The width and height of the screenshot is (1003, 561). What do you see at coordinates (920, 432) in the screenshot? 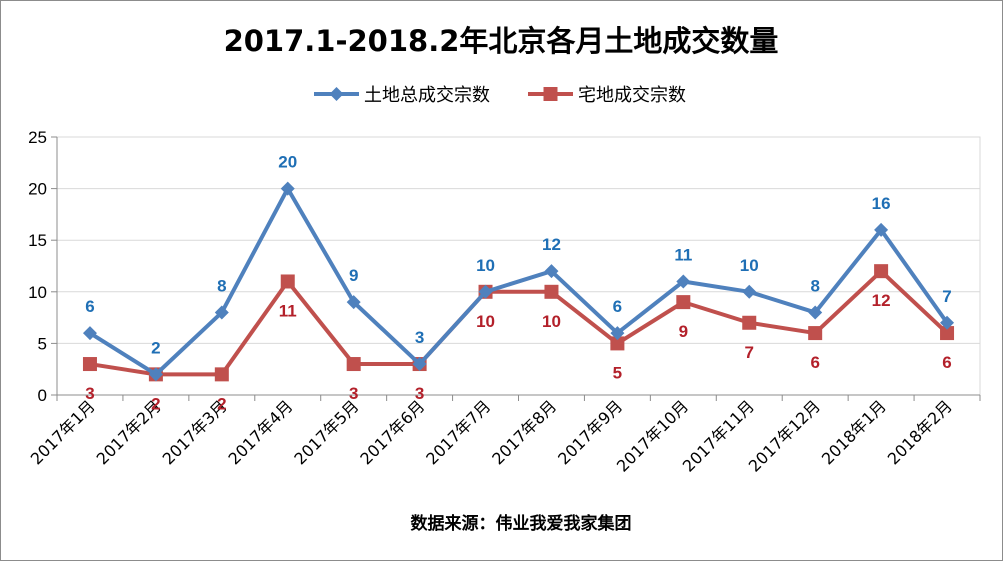
I see `x-tick-label: 2018年2月` at bounding box center [920, 432].